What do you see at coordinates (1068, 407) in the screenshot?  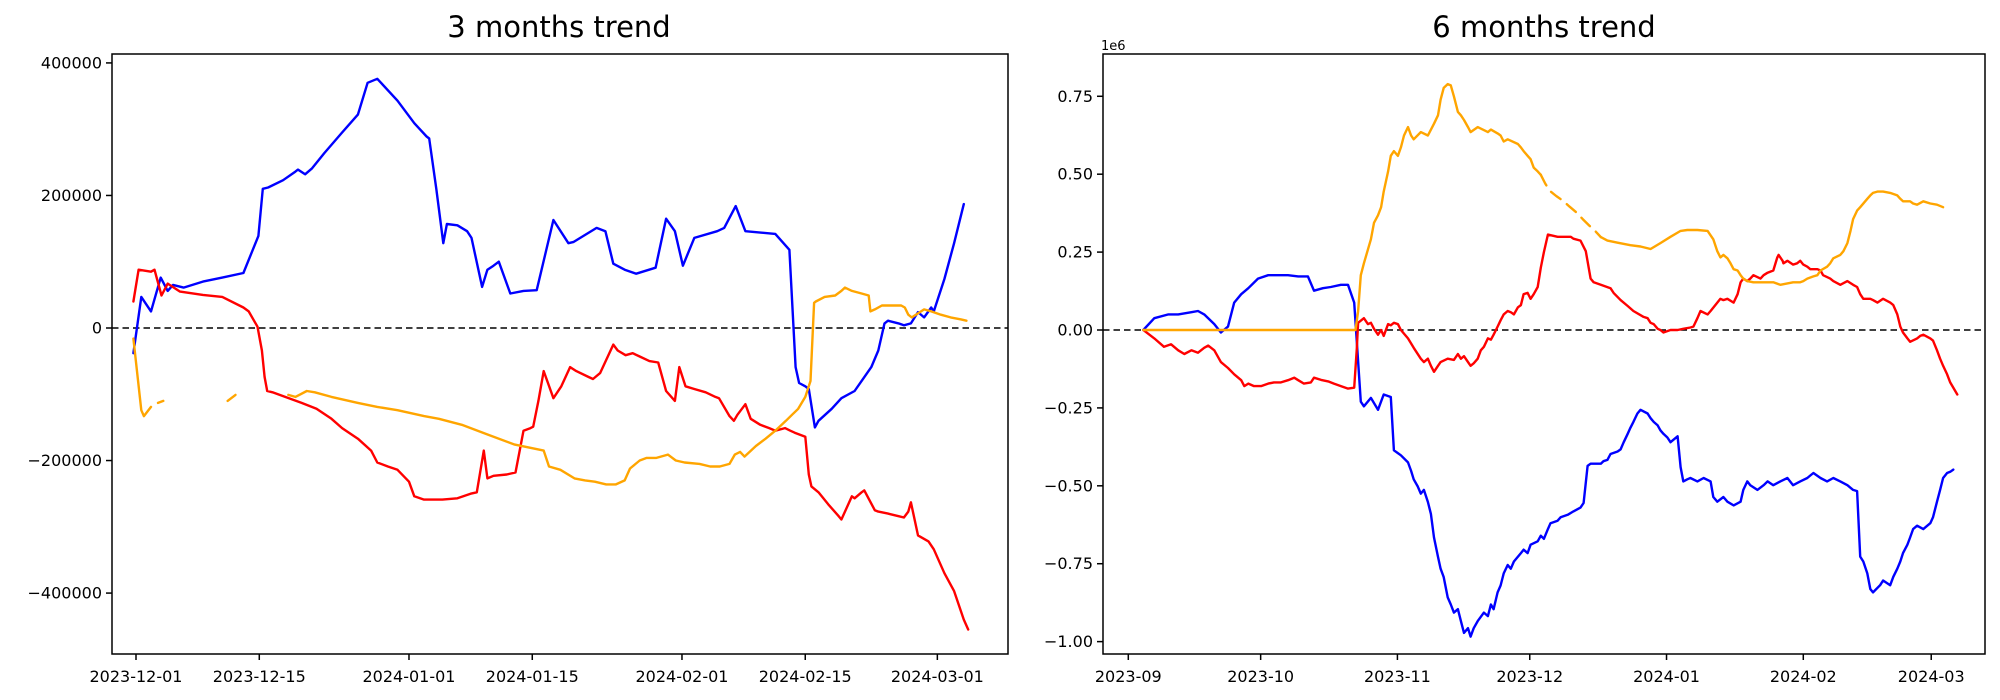 I see `y-tick-label: −0.25` at bounding box center [1068, 407].